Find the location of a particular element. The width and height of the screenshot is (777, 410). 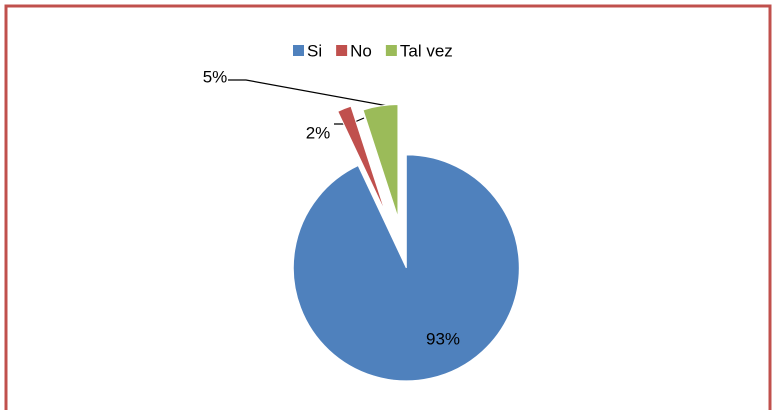

legend-label: Tal vez is located at coordinates (426, 50).